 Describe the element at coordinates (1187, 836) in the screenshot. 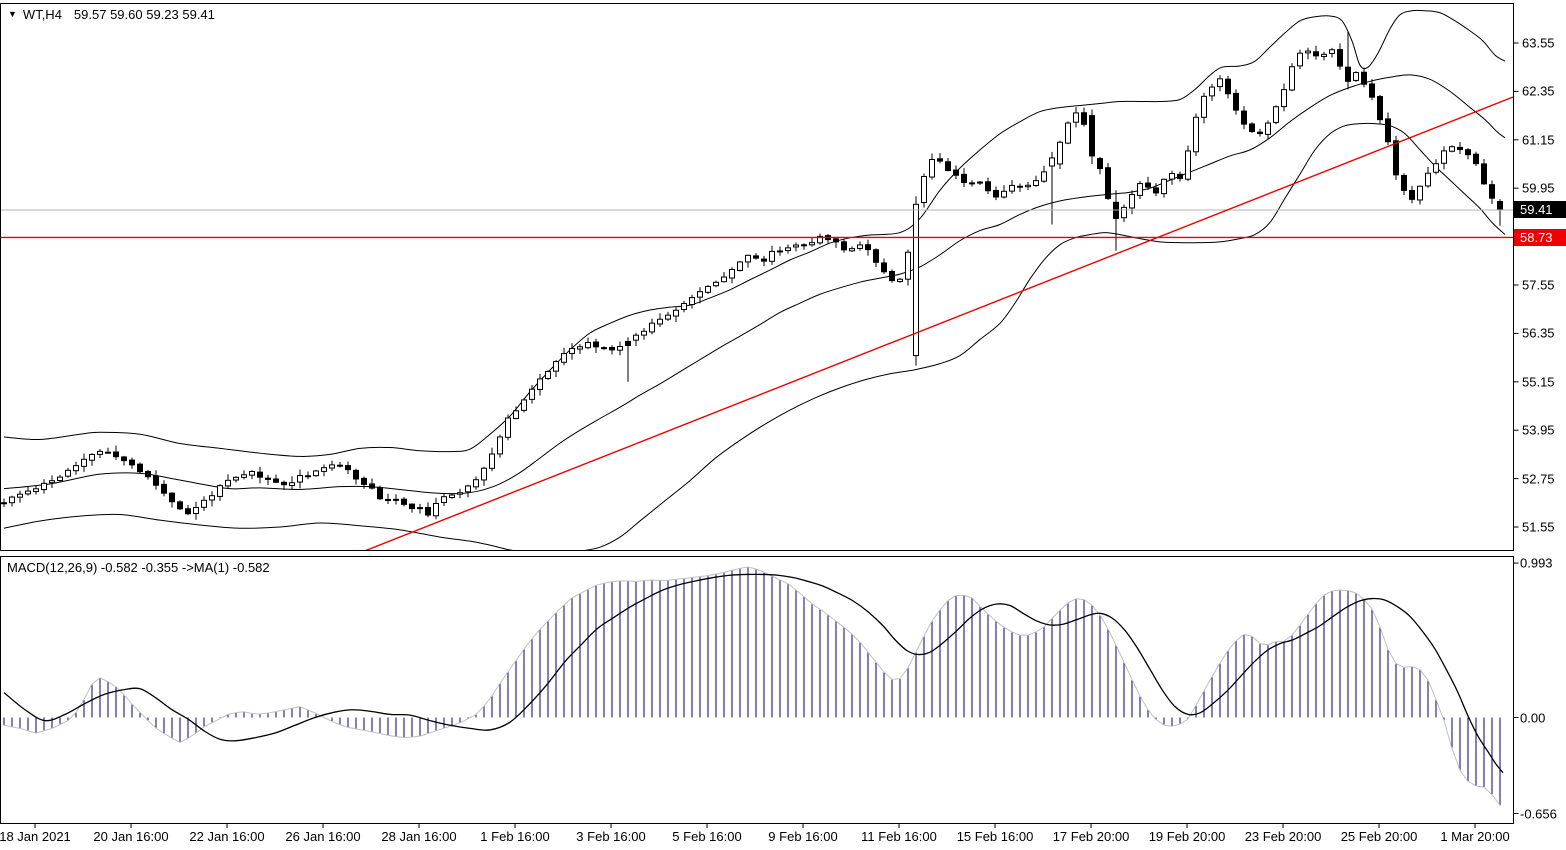

I see `time-tick-label: 19 Feb 20:00` at that location.